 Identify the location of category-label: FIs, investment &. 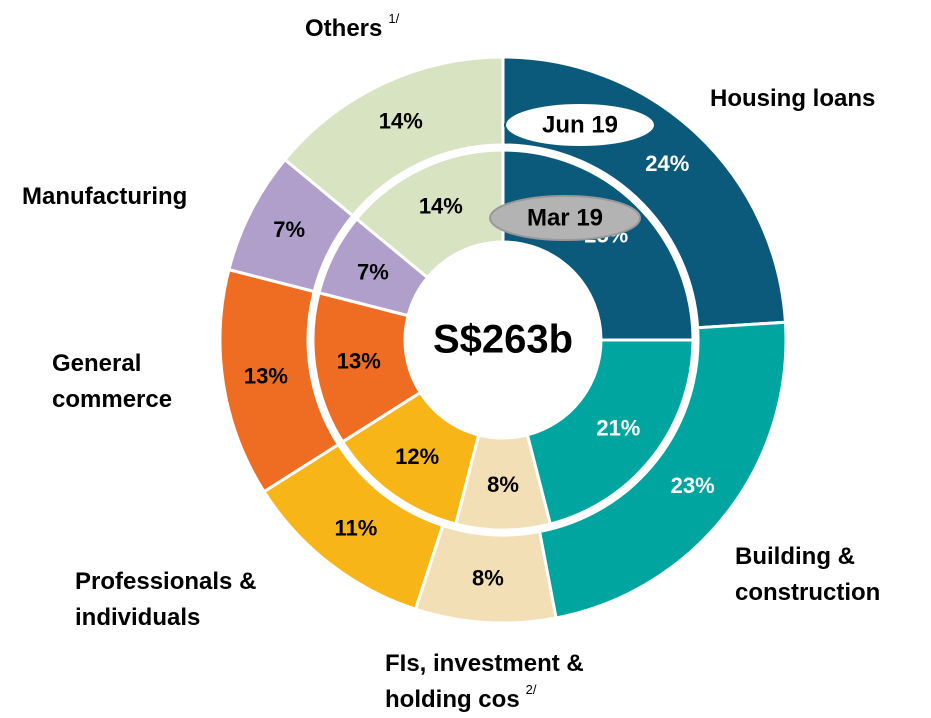
(484, 663).